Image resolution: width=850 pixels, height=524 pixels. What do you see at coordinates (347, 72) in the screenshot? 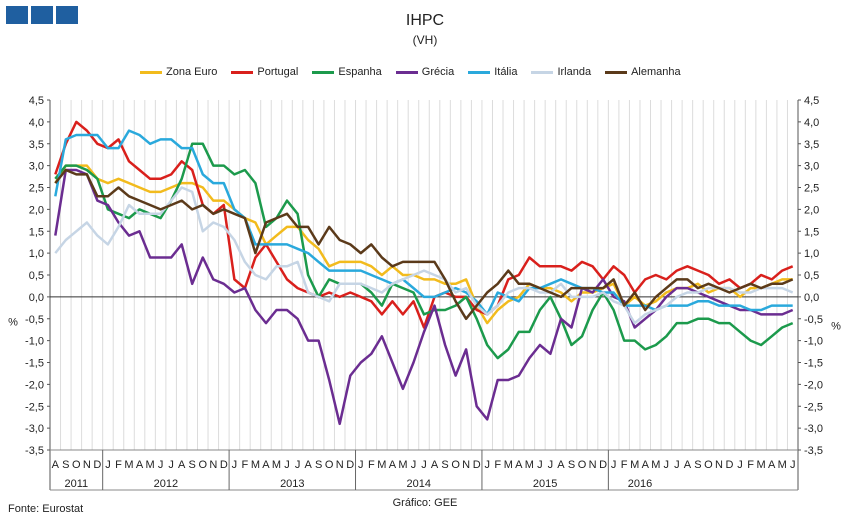
I see `legend-item: Espanha` at bounding box center [347, 72].